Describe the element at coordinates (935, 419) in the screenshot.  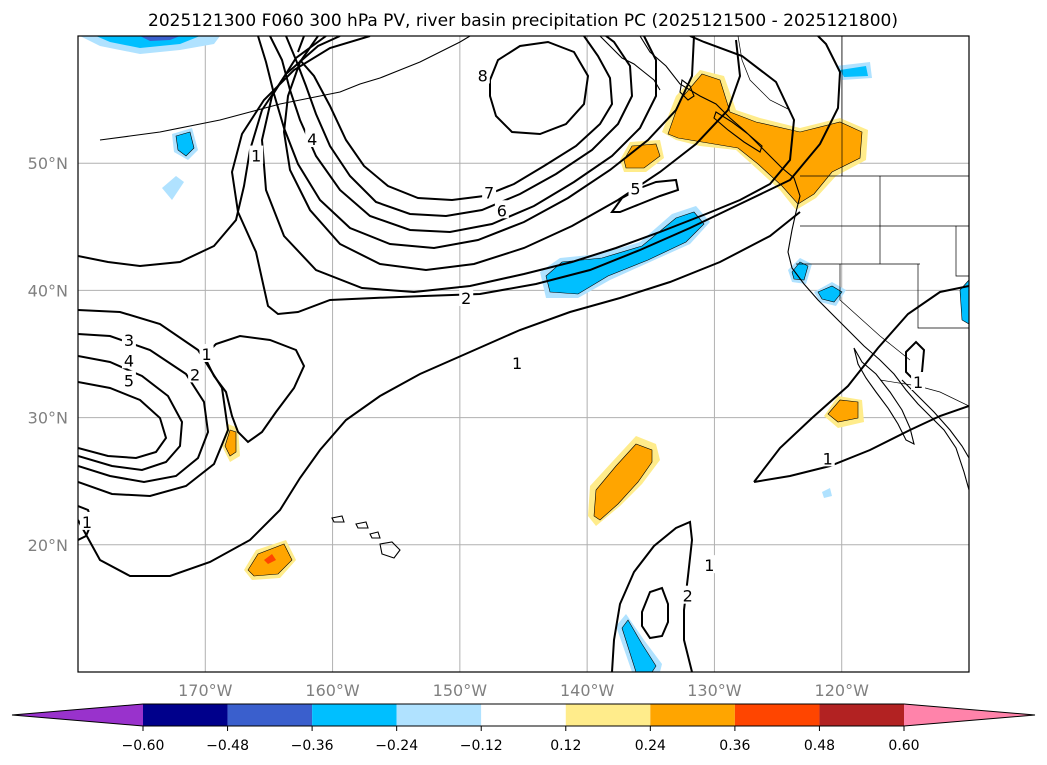
I see `coastline-gulf-of-california` at that location.